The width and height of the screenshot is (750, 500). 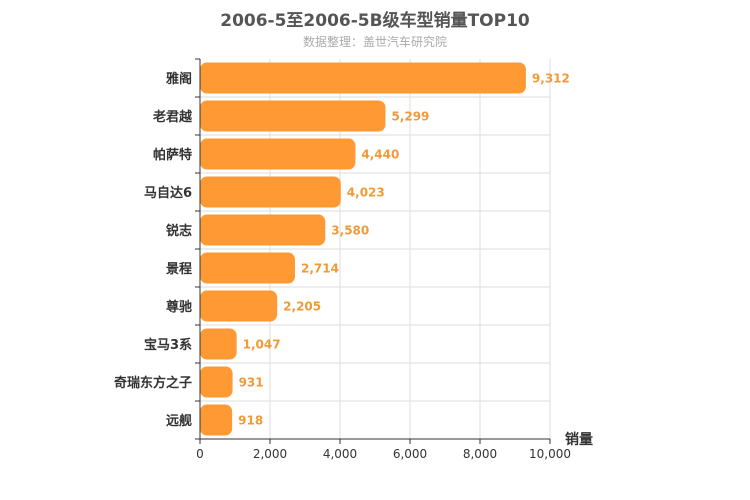 What do you see at coordinates (320, 269) in the screenshot?
I see `data-label: 2,714` at bounding box center [320, 269].